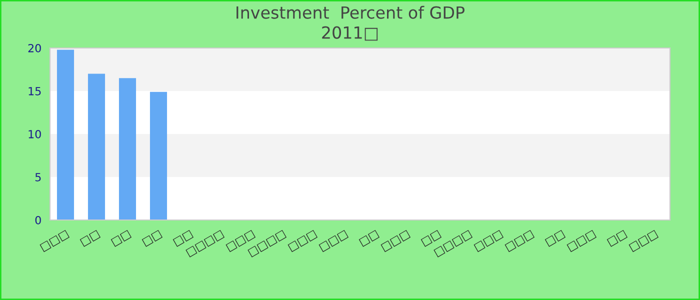 The width and height of the screenshot is (700, 300). What do you see at coordinates (350, 12) in the screenshot?
I see `chart-title: Investment Percent of GDP` at bounding box center [350, 12].